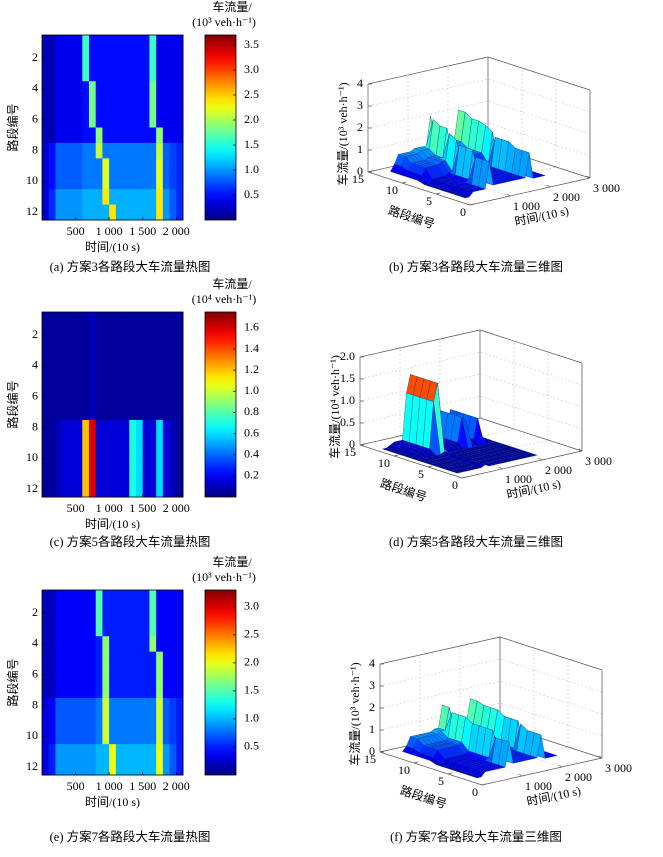 The width and height of the screenshot is (663, 857). I want to click on colorbar-title: (10³ veh·h⁻¹), so click(224, 22).